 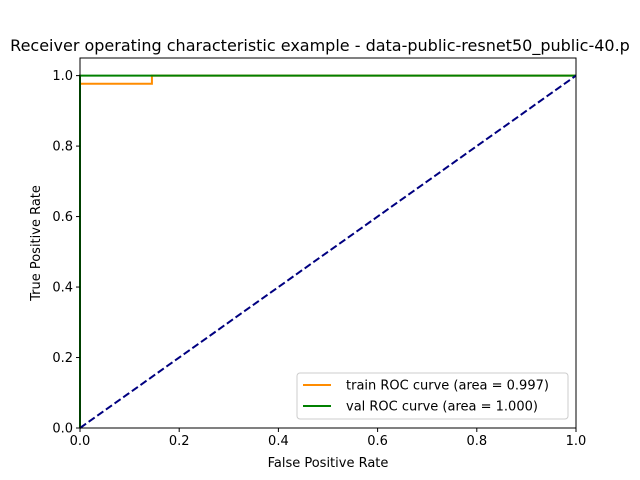 What do you see at coordinates (278, 441) in the screenshot?
I see `x-tick-label: 0.4` at bounding box center [278, 441].